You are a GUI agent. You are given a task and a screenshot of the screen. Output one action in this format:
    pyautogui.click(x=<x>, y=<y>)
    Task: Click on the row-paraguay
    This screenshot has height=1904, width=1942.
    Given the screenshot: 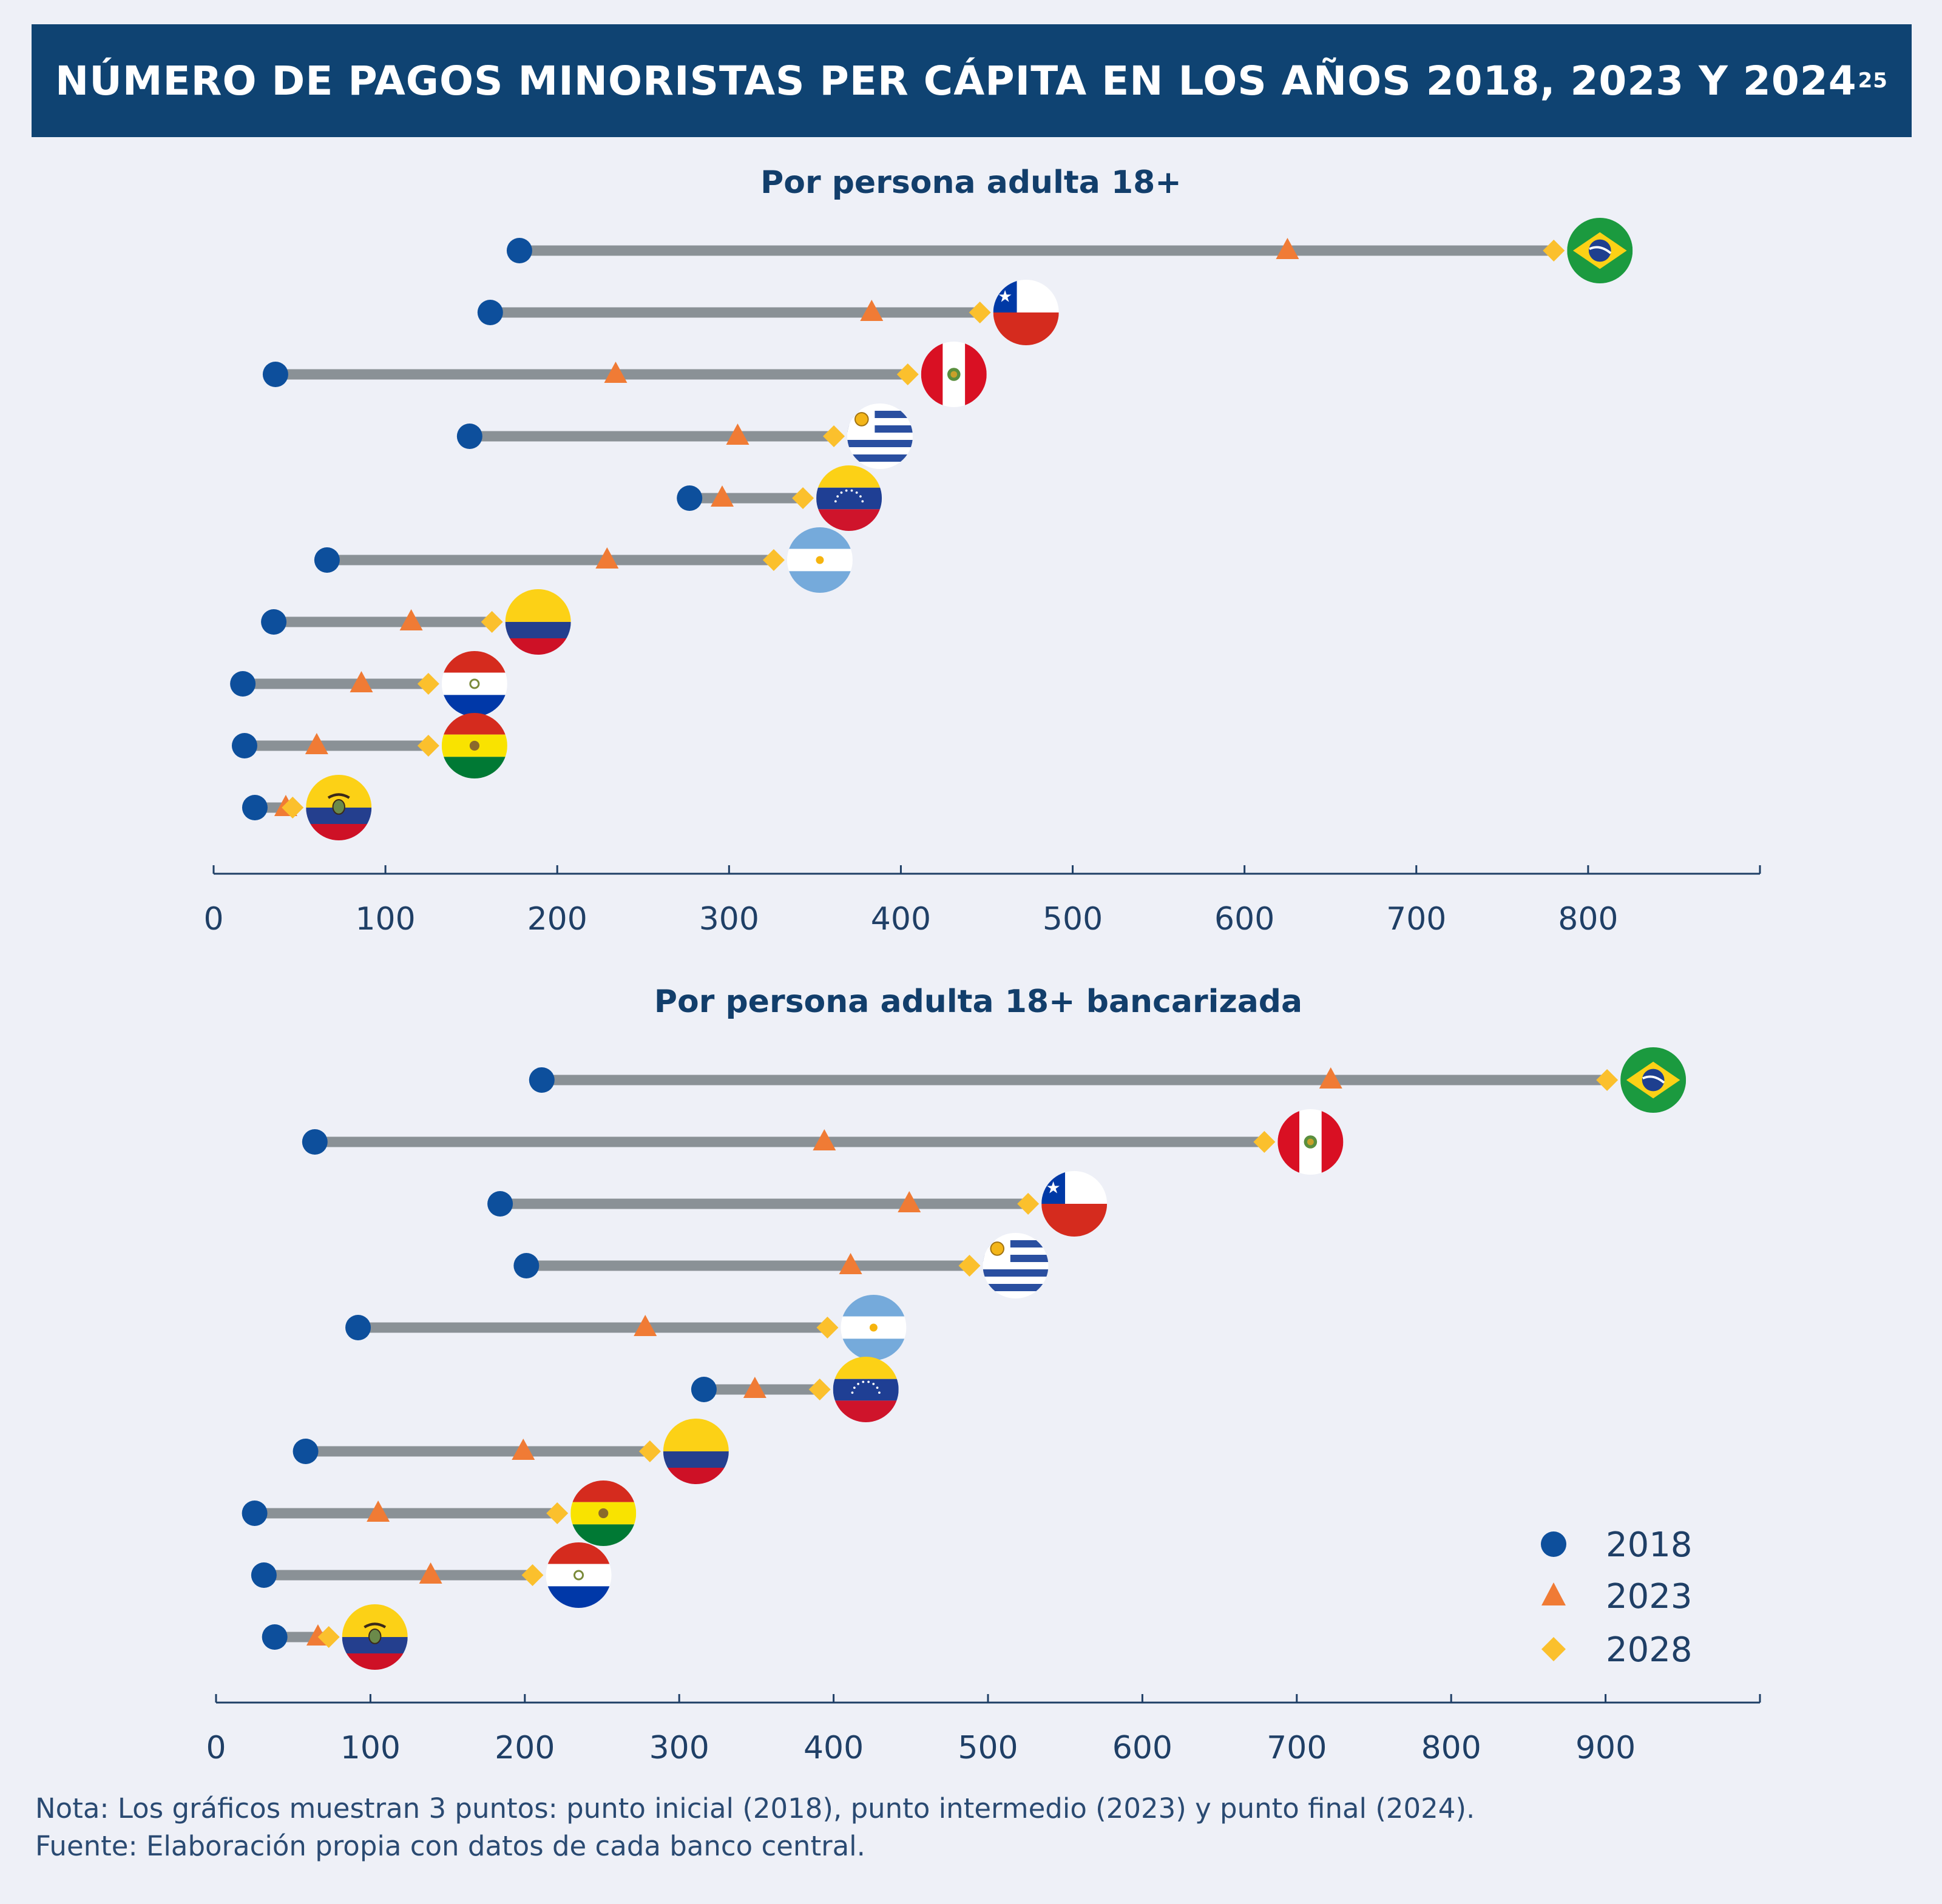 What is the action you would take?
    pyautogui.click(x=369, y=684)
    